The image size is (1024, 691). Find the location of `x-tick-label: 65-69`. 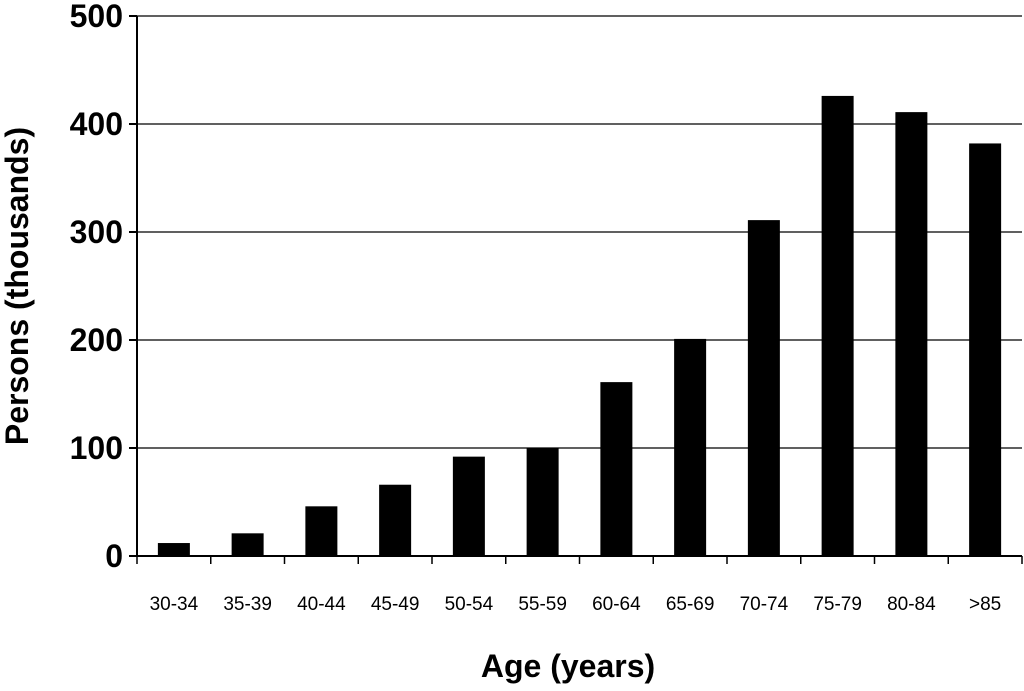

x-tick-label: 65-69 is located at coordinates (690, 604).